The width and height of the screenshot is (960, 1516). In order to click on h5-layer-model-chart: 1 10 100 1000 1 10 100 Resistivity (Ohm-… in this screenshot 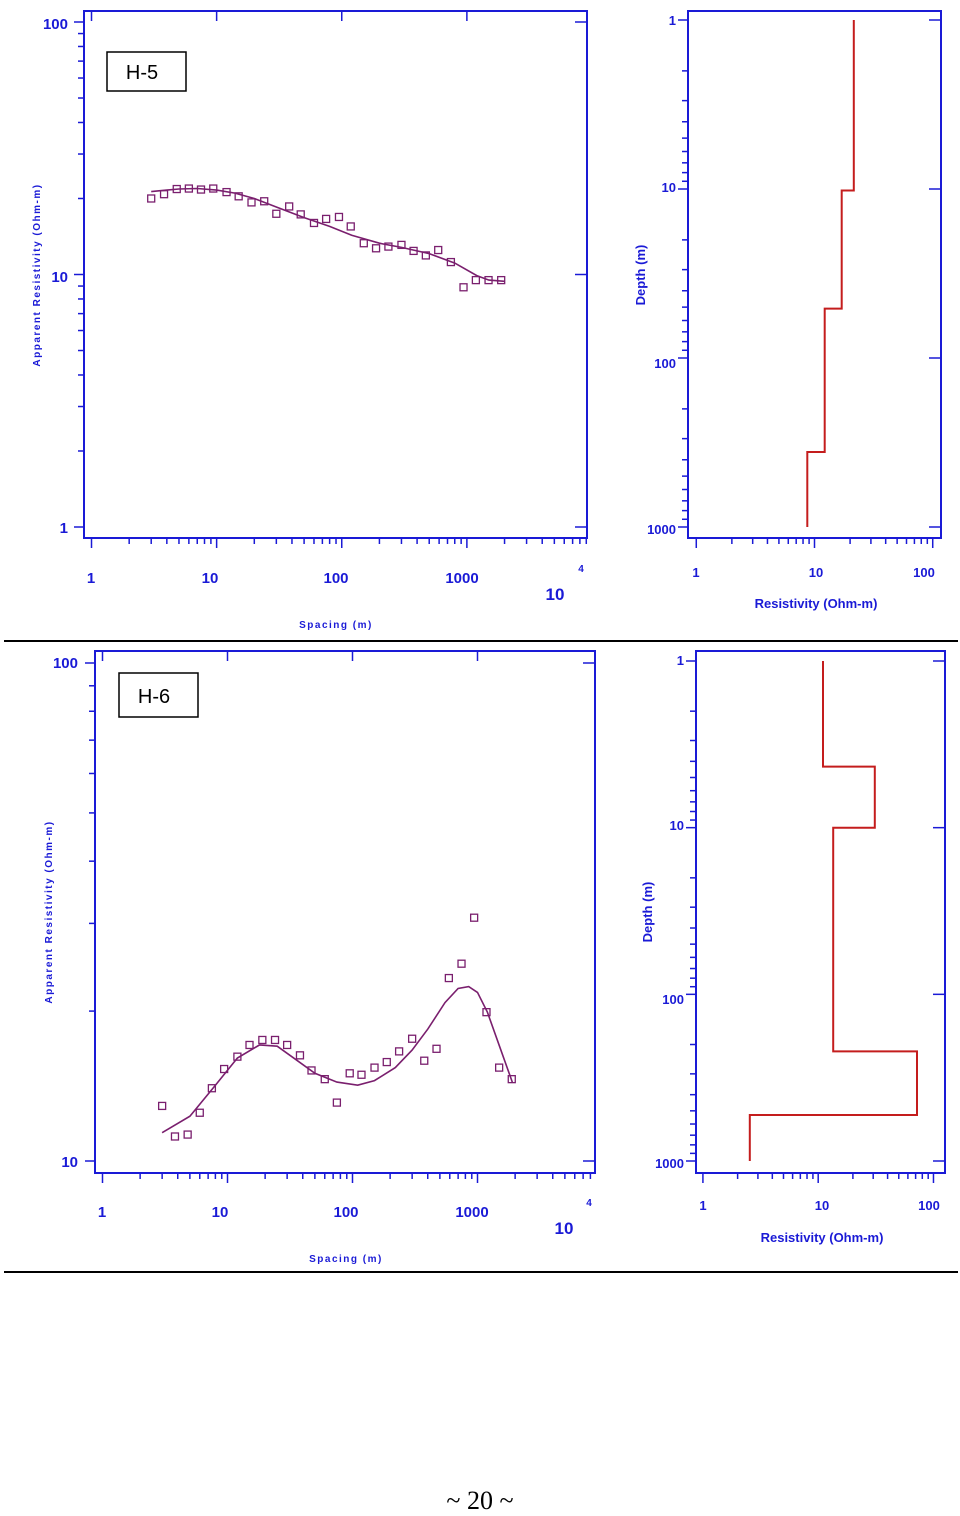, I will do `click(787, 310)`.